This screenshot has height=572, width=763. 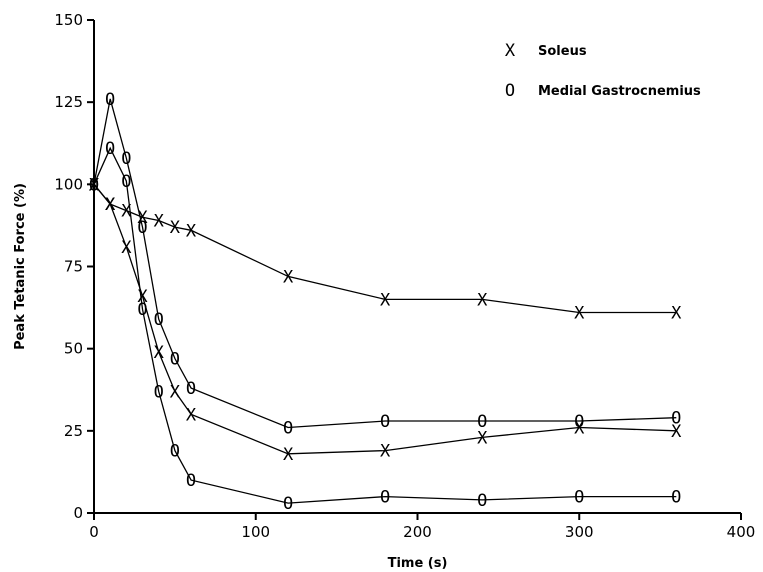 I want to click on y-tick-label: 25, so click(x=73, y=431).